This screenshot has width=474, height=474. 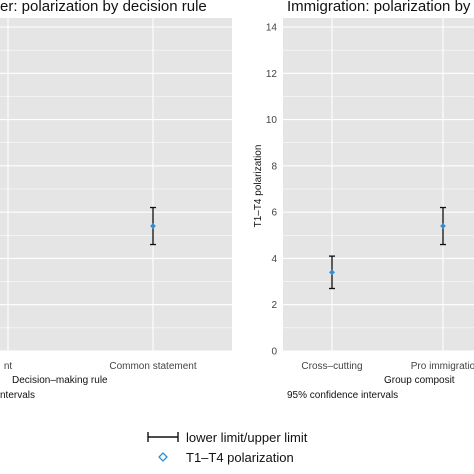 I want to click on left-panel-x-ticks: nt Common statement, so click(x=100, y=366).